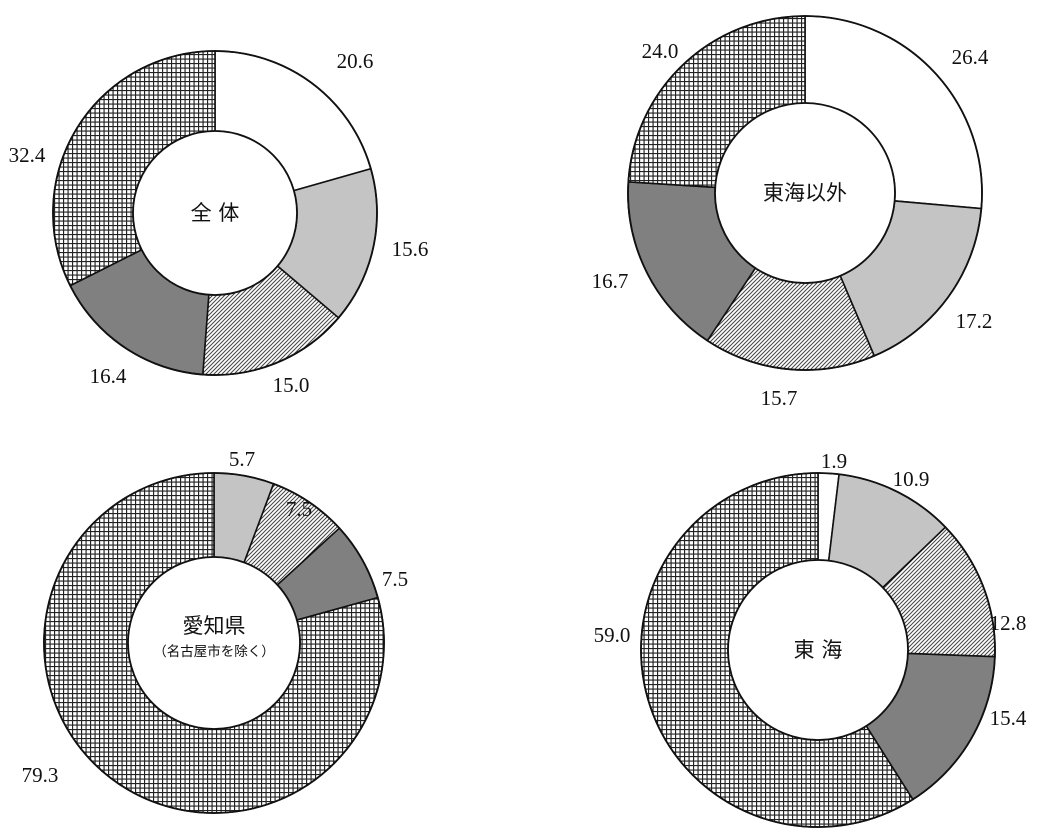  What do you see at coordinates (1008, 623) in the screenshot?
I see `donut-4-value-label-diagonal-hatch: 12.8` at bounding box center [1008, 623].